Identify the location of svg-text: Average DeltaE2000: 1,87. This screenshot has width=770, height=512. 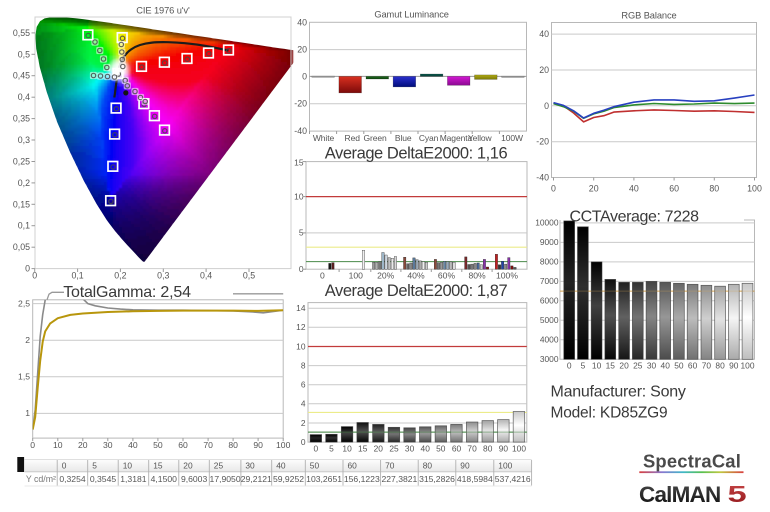
(416, 291).